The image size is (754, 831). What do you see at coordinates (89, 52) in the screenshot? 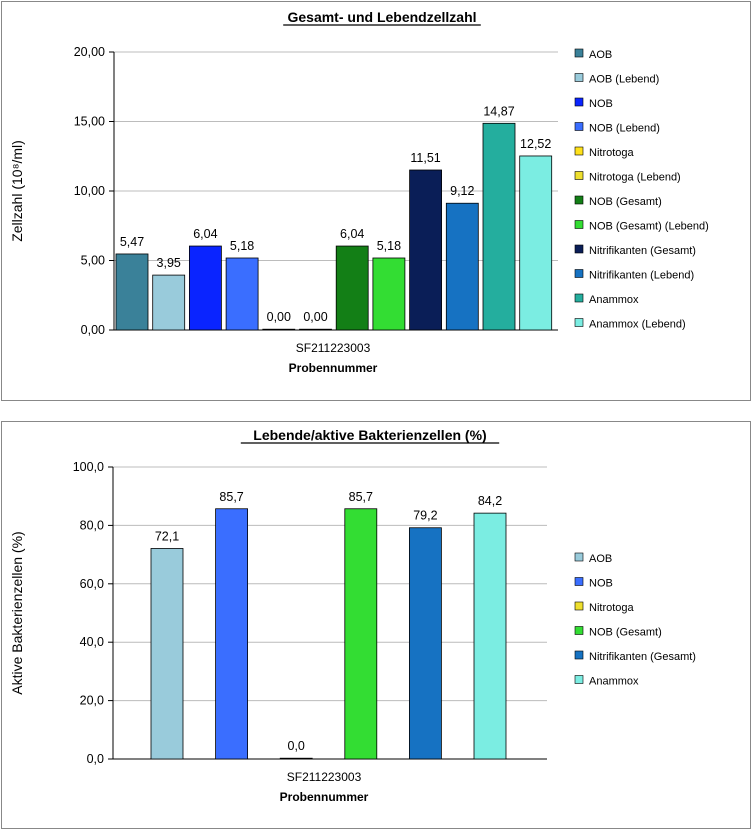
I see `y-tick-label: 20,00` at bounding box center [89, 52].